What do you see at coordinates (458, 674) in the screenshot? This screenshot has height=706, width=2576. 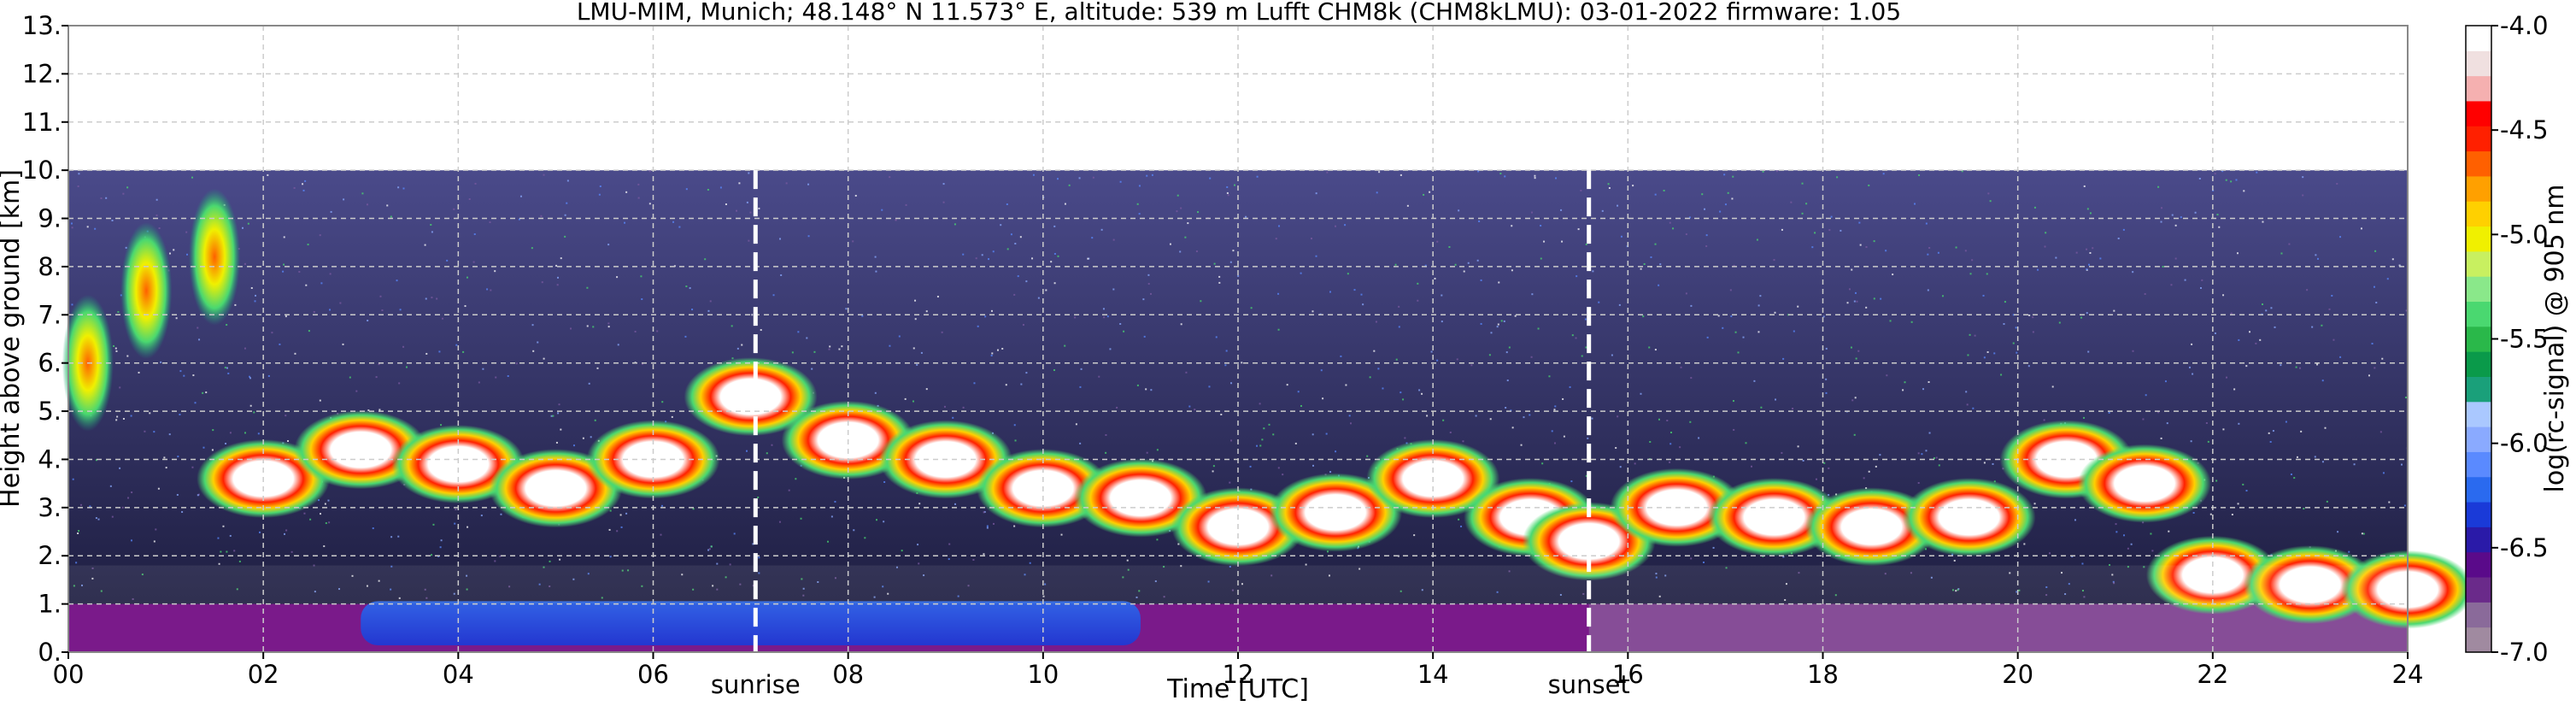 I see `x-tick-label: 04` at bounding box center [458, 674].